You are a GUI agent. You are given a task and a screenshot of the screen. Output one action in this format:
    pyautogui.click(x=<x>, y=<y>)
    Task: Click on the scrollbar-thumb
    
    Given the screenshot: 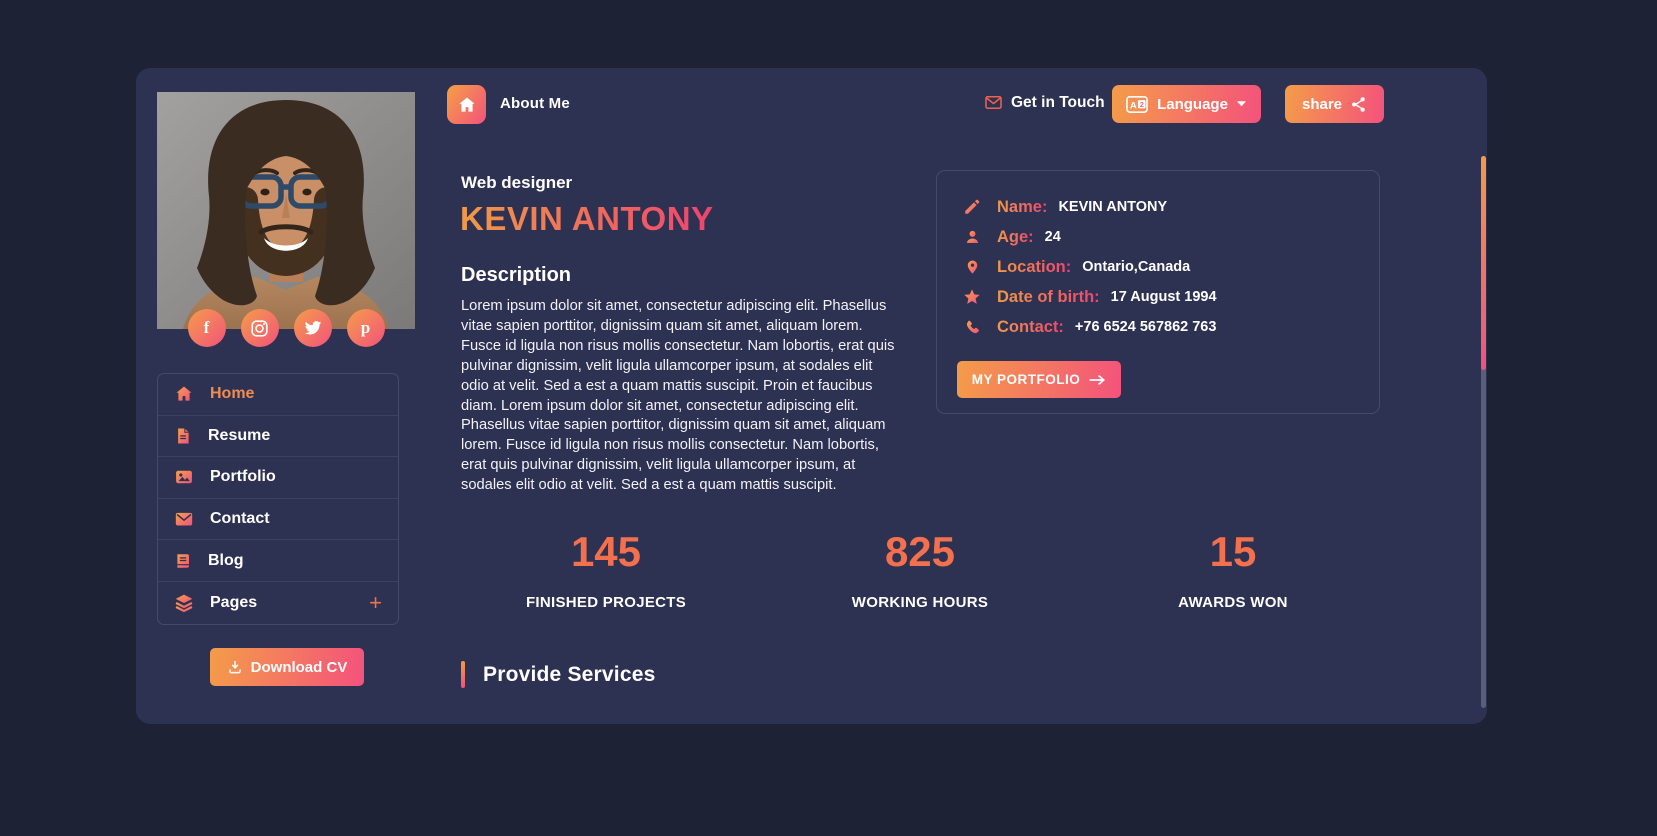 What is the action you would take?
    pyautogui.click(x=1483, y=263)
    